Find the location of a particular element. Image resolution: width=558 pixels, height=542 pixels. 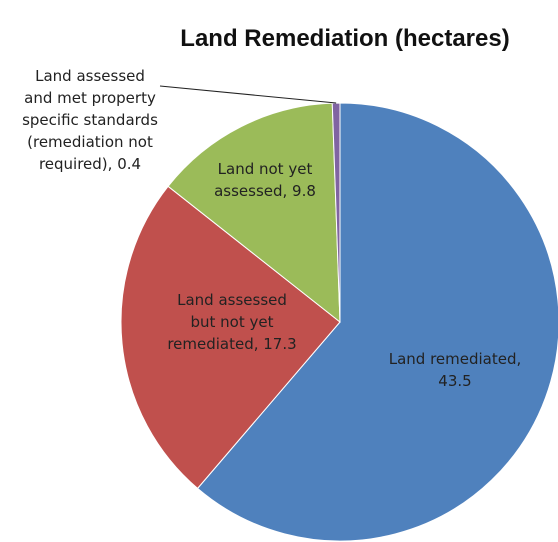

data-label: Land remediated, 43.5 is located at coordinates (455, 370).